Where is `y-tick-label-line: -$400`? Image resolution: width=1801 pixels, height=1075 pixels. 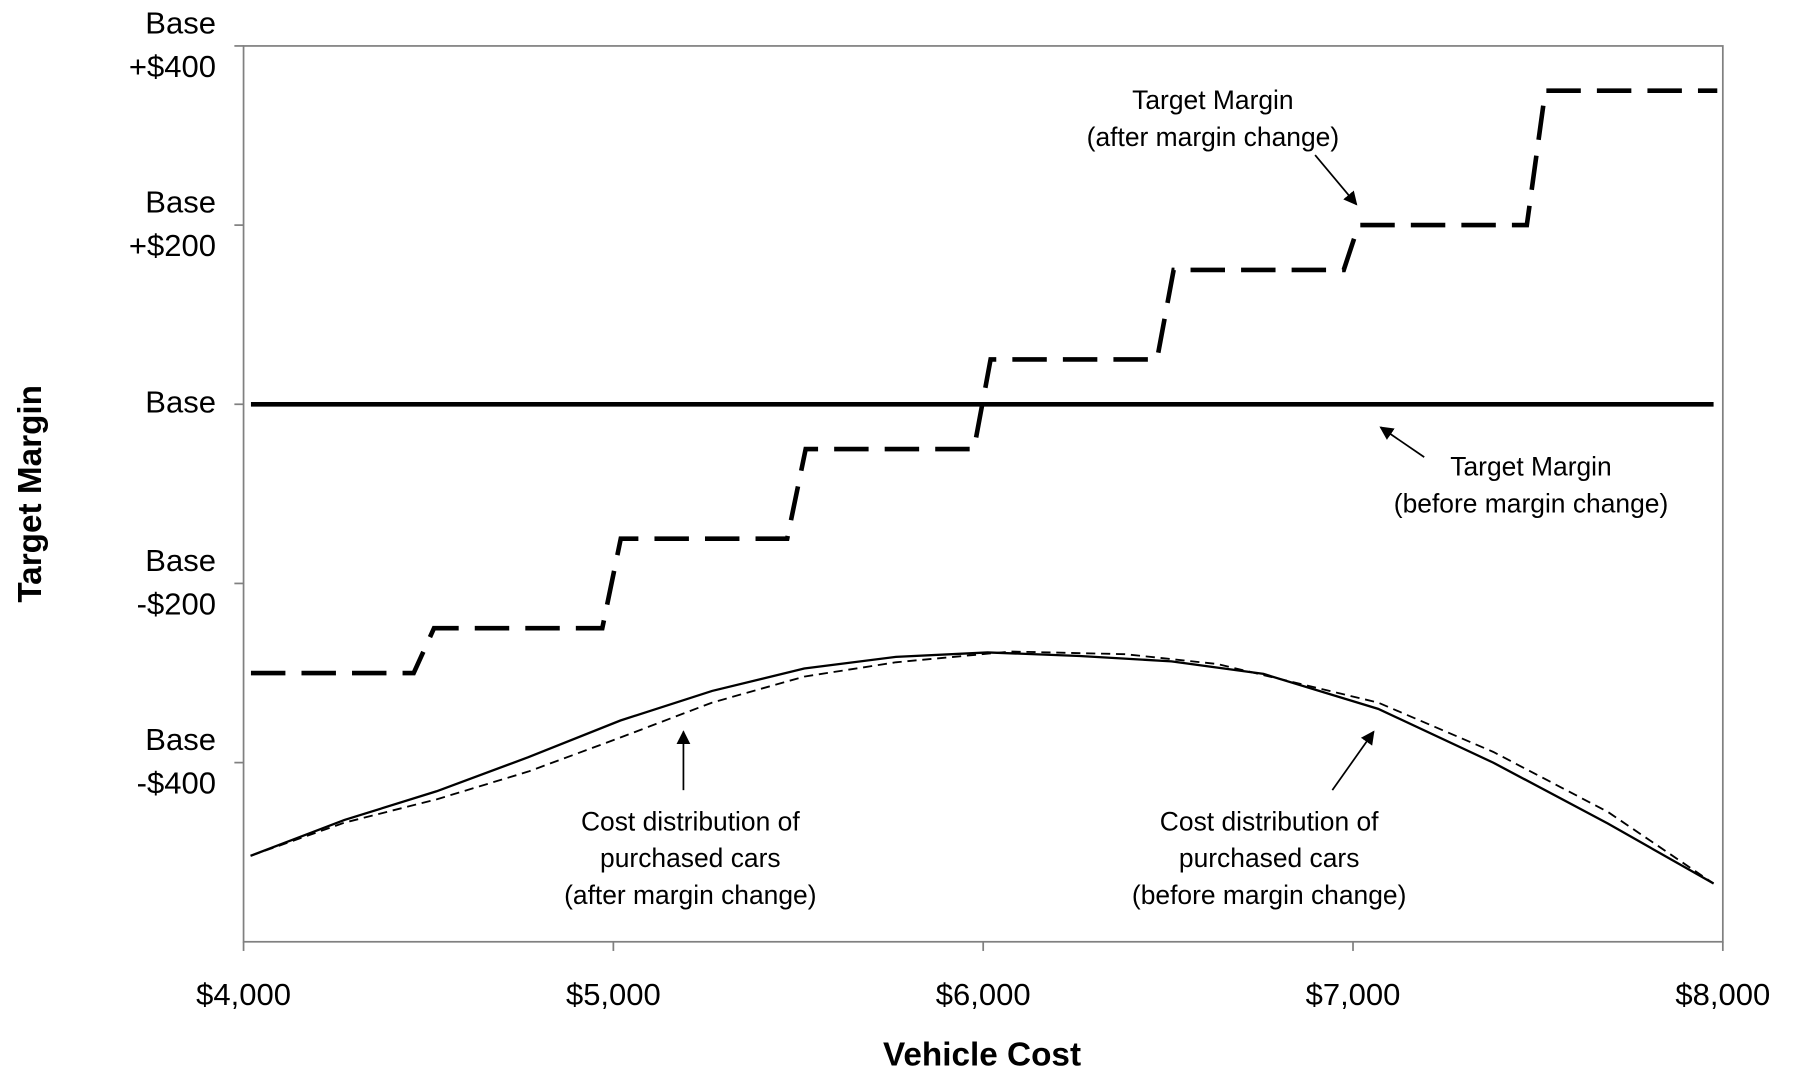 y-tick-label-line: -$400 is located at coordinates (176, 783).